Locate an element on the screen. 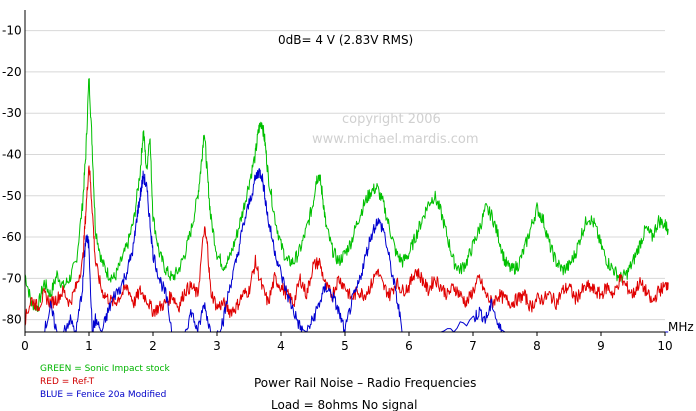  x-tick-label: 3 is located at coordinates (217, 346).